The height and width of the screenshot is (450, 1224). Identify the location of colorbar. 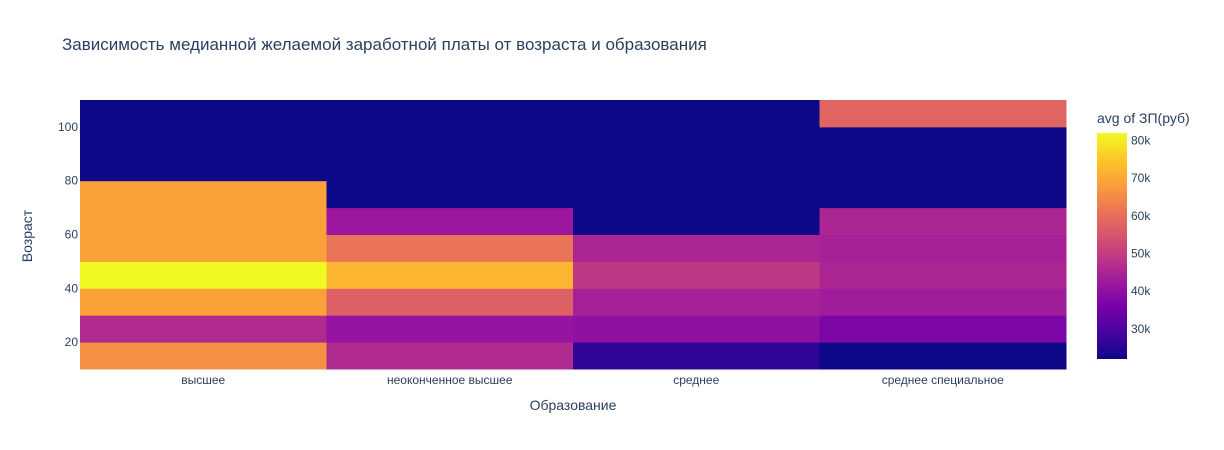
(1112, 246).